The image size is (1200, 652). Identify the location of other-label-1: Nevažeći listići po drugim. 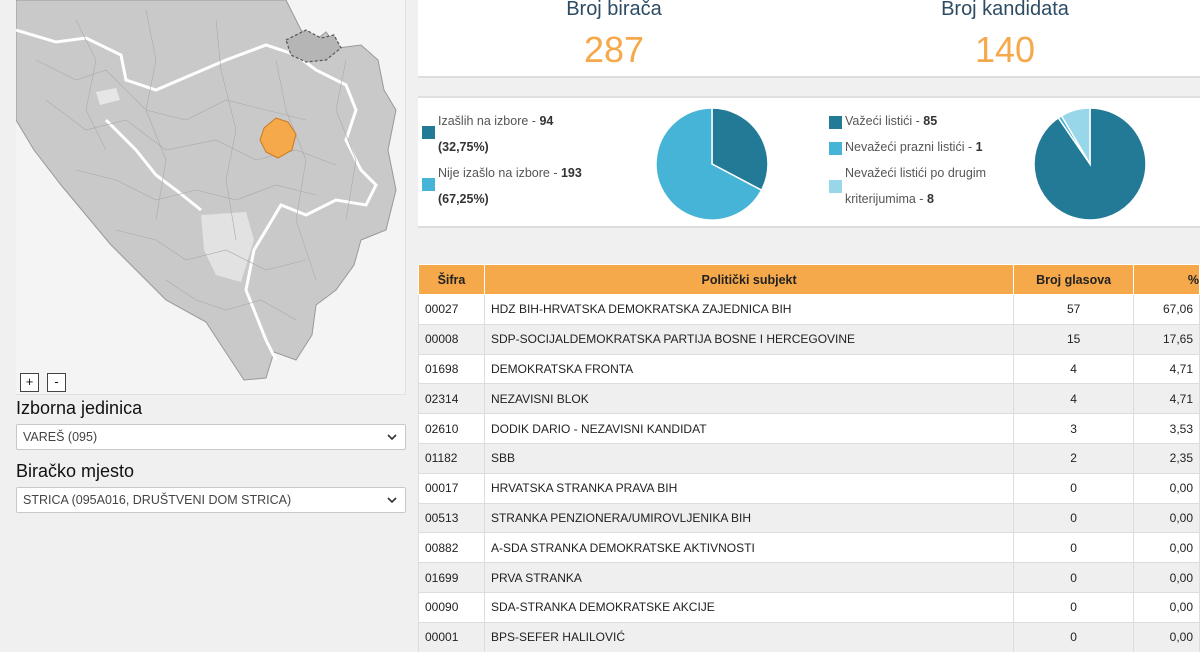
(915, 173).